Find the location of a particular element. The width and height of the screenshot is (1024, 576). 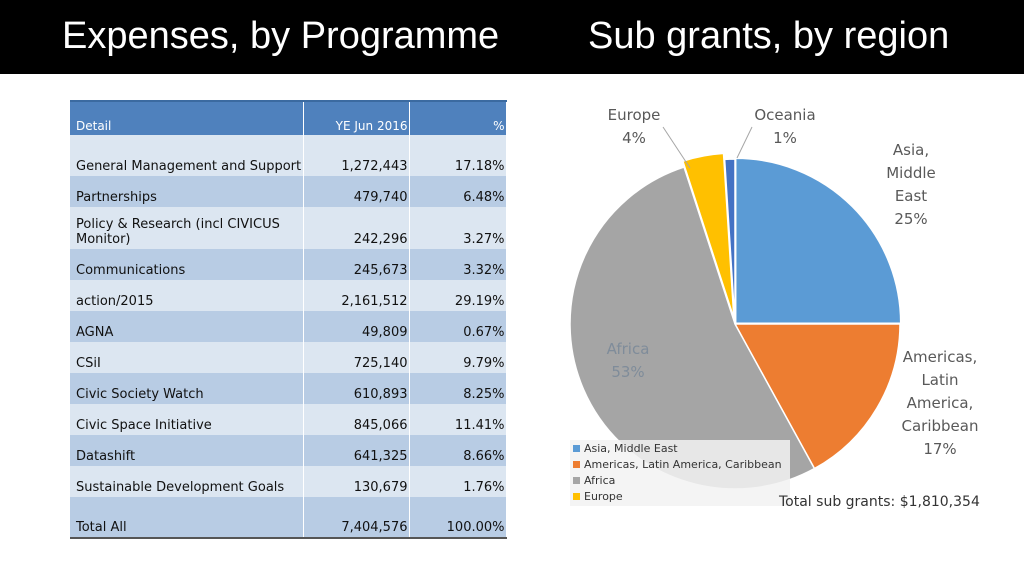

total-amount: 7,404,576 is located at coordinates (356, 518).